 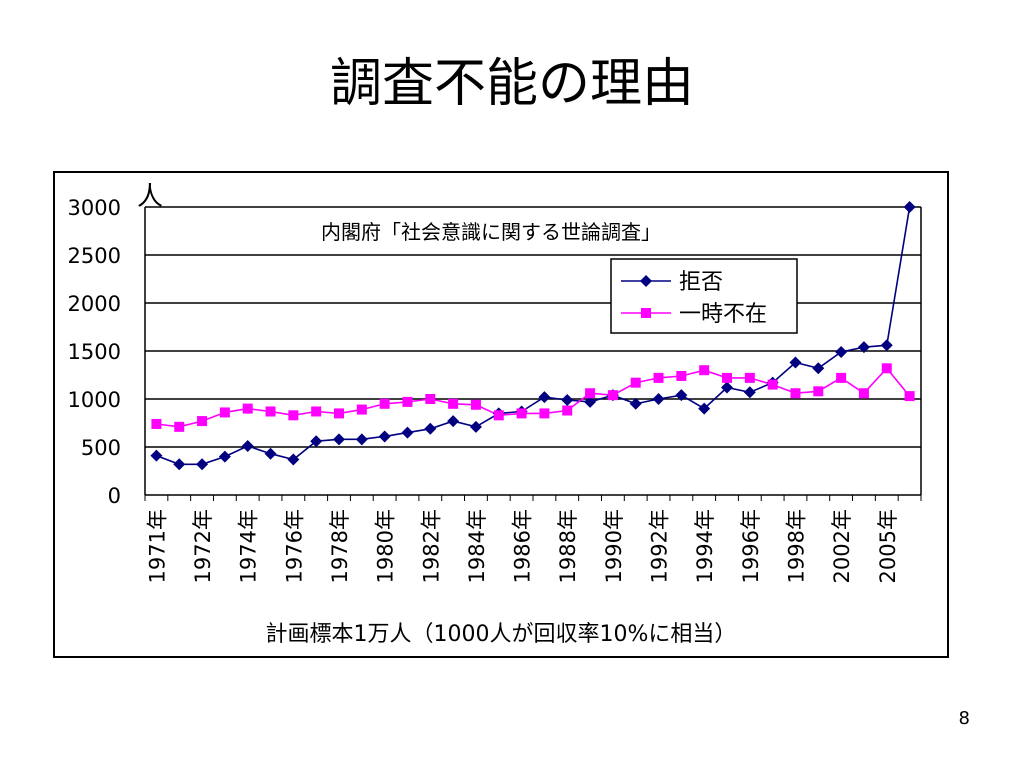 What do you see at coordinates (842, 546) in the screenshot?
I see `x-tick-label: 2002年` at bounding box center [842, 546].